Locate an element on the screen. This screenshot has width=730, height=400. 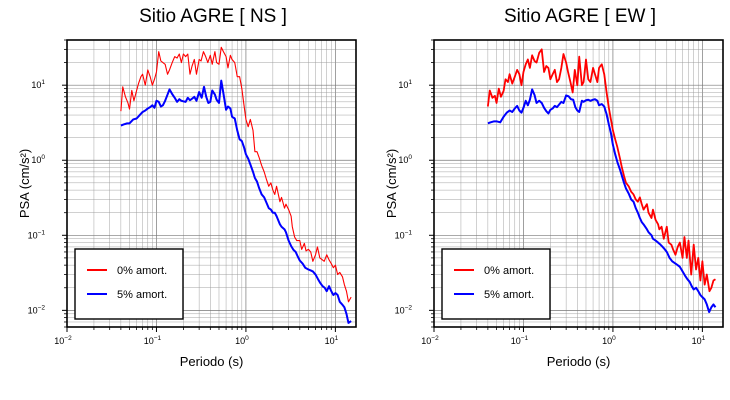
chart-title: Sitio AGRE [ NS ] is located at coordinates (213, 16).